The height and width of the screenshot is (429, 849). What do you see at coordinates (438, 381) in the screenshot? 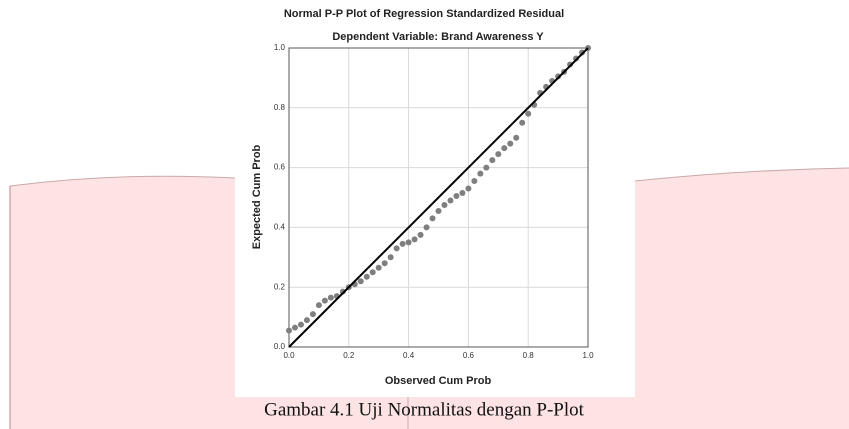
I see `x-axis-label: Observed Cum Prob` at bounding box center [438, 381].